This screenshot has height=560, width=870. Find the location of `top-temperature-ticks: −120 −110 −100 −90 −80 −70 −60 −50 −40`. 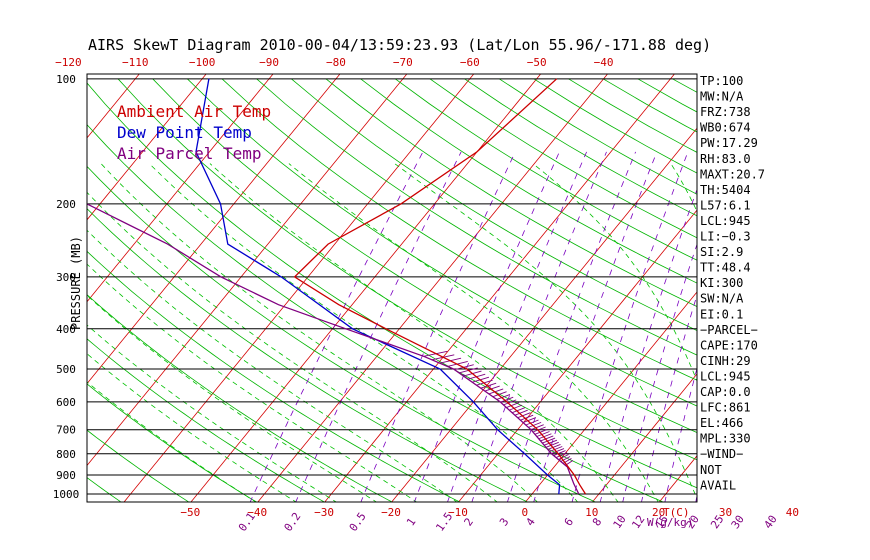

top-temperature-ticks: −120 −110 −100 −90 −80 −70 −60 −50 −40 is located at coordinates (334, 62).